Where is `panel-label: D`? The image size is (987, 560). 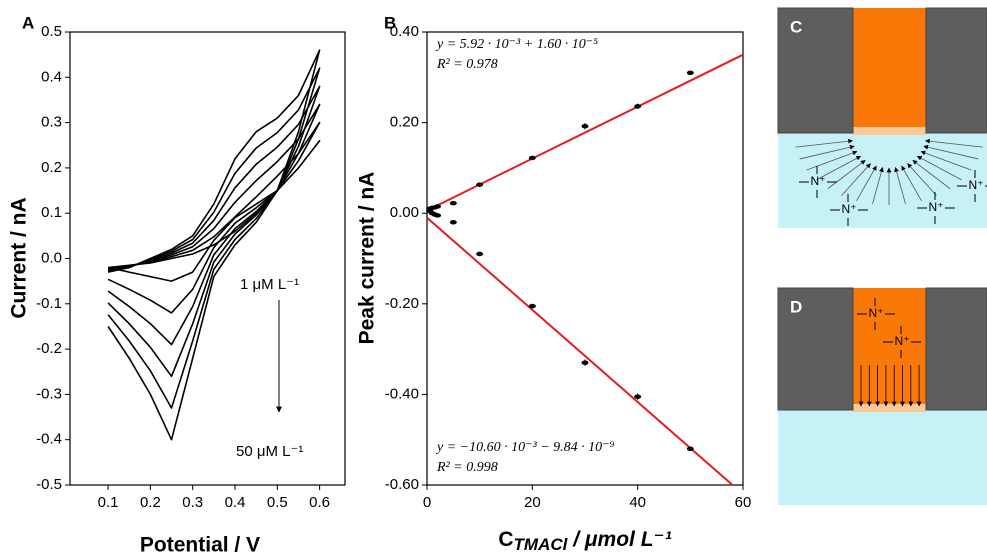 panel-label: D is located at coordinates (796, 306).